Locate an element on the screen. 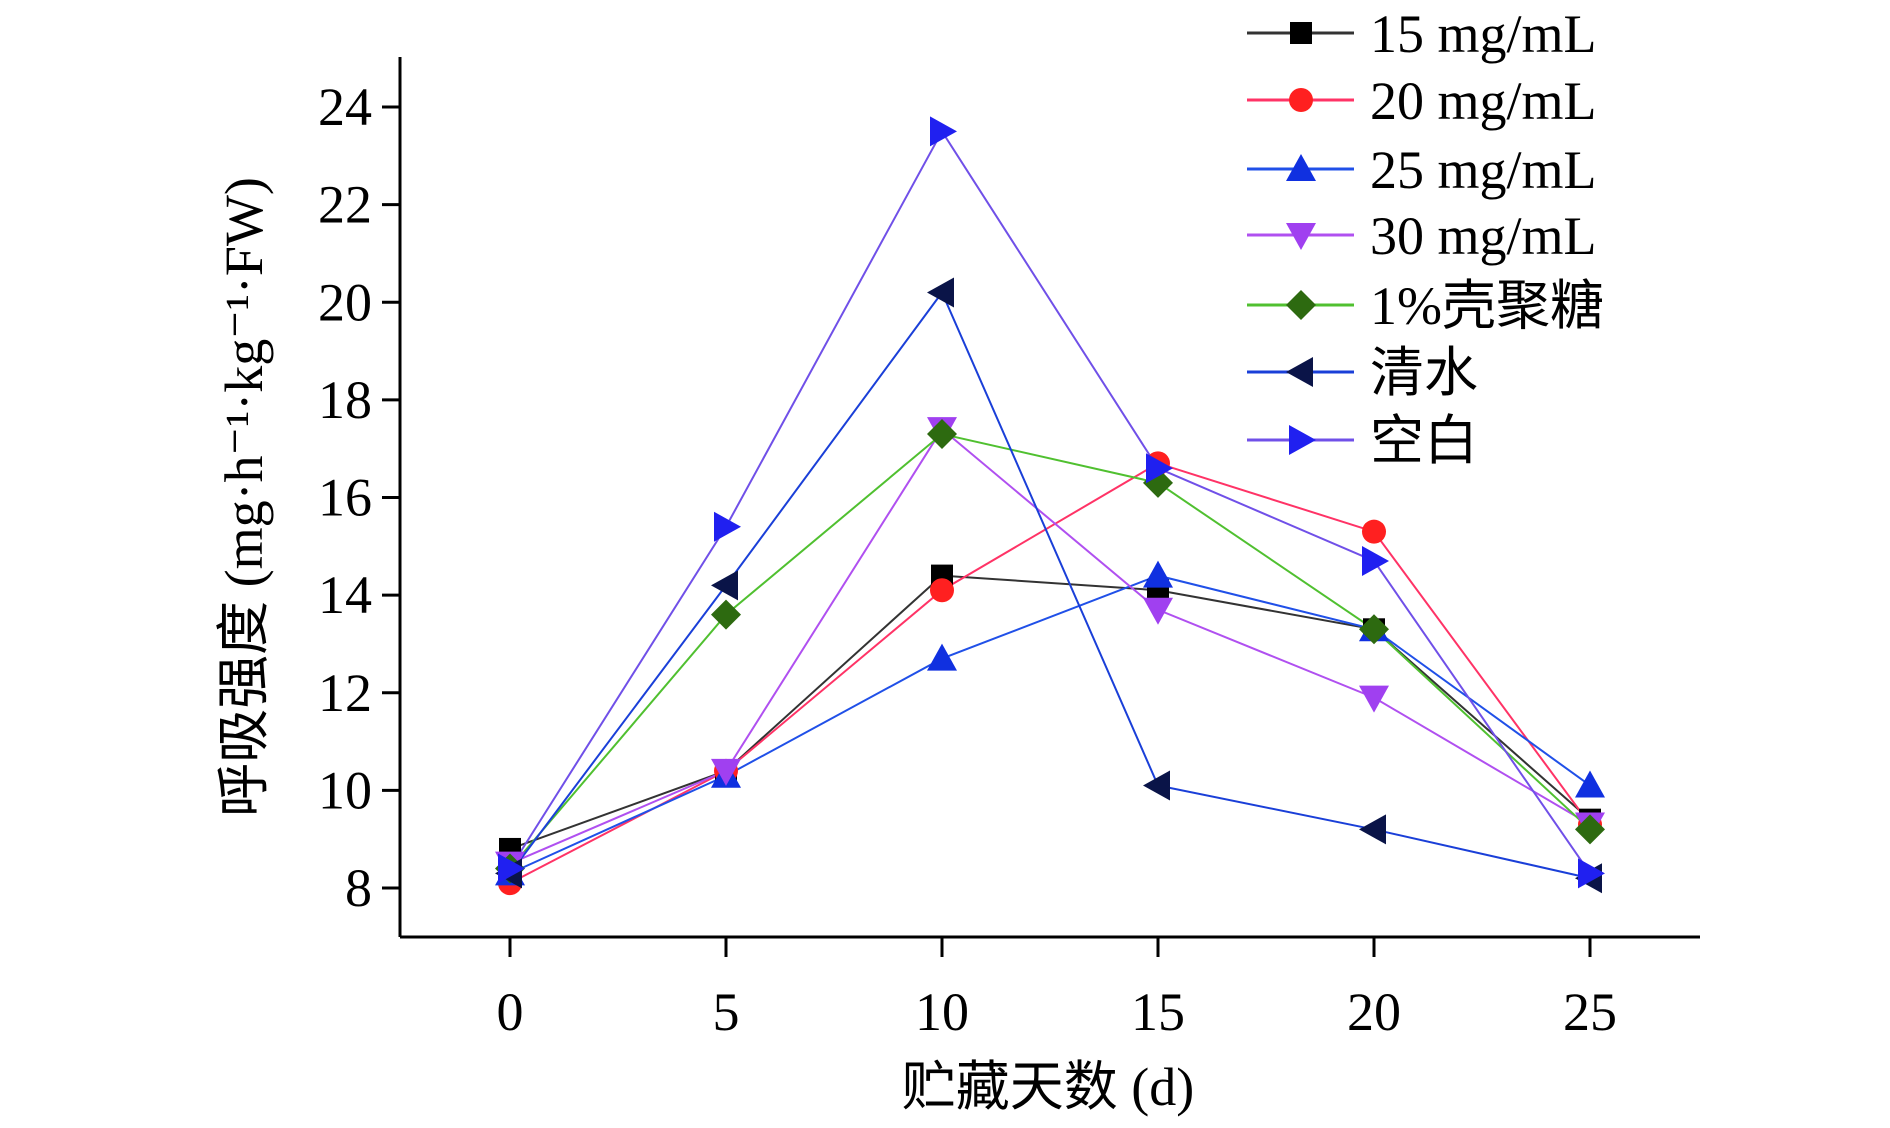 The height and width of the screenshot is (1128, 1890). x-tick-label: 25 is located at coordinates (1590, 1012).